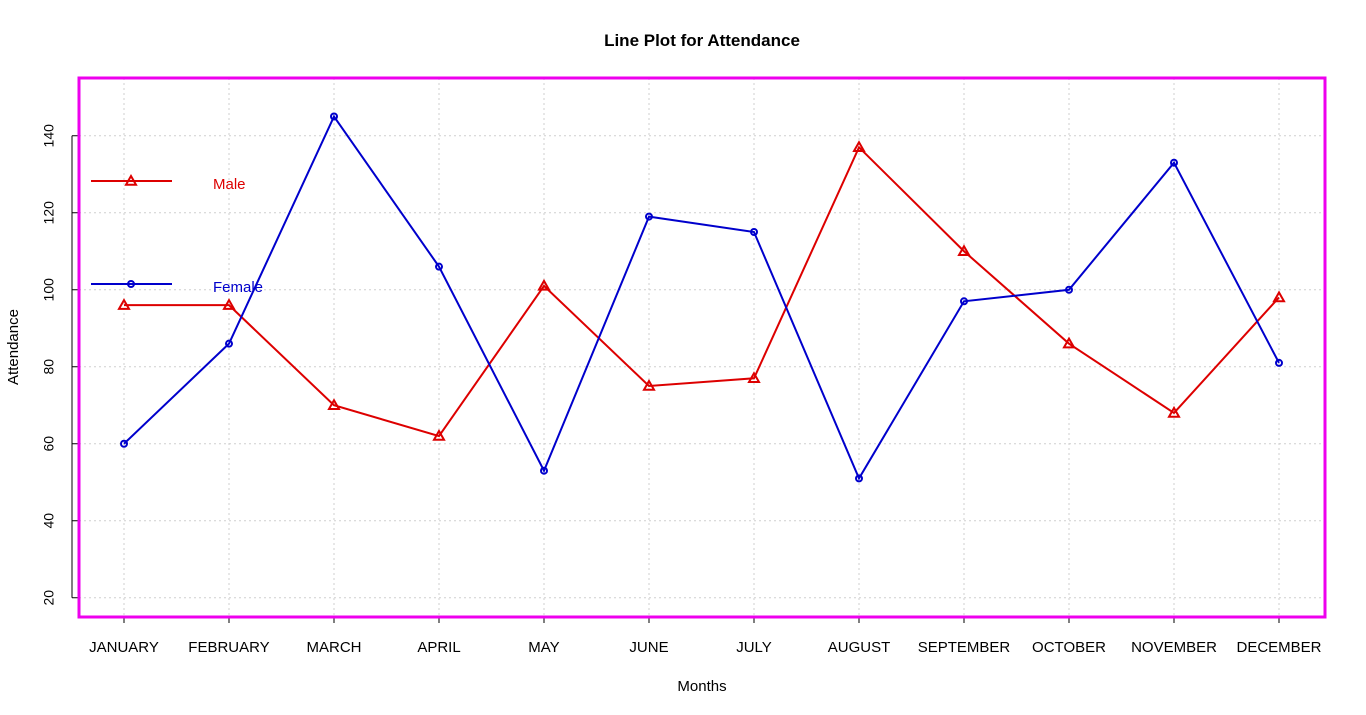  What do you see at coordinates (13, 347) in the screenshot?
I see `y-axis-label: Attendance` at bounding box center [13, 347].